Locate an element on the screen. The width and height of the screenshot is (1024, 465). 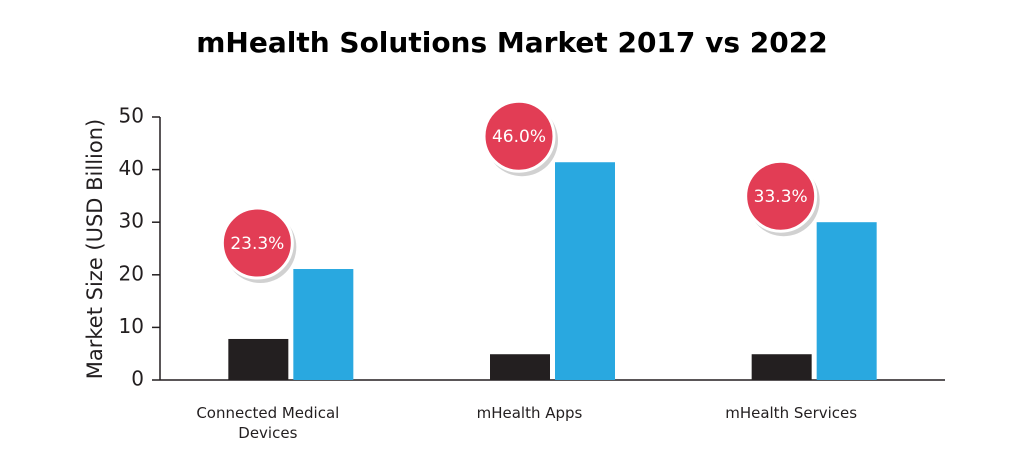
annotation-label: 23.3% is located at coordinates (257, 244).